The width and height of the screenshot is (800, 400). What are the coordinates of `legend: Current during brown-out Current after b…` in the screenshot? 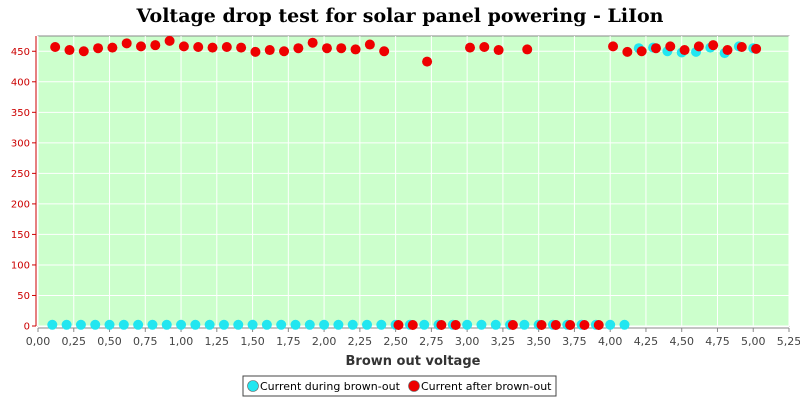 It's located at (399, 386).